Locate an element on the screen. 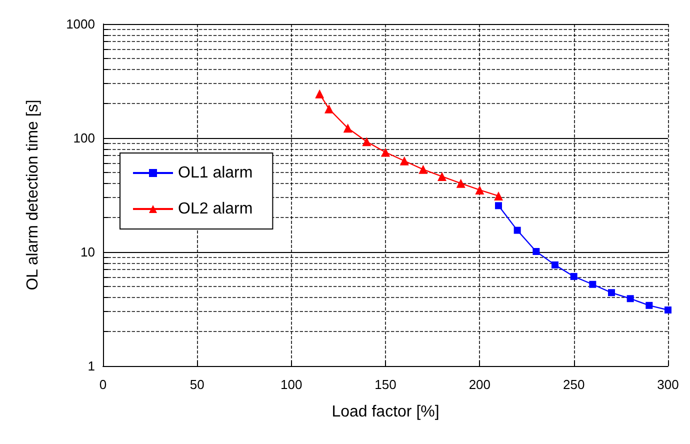 Image resolution: width=690 pixels, height=444 pixels. x-tick-label: 200 is located at coordinates (479, 384).